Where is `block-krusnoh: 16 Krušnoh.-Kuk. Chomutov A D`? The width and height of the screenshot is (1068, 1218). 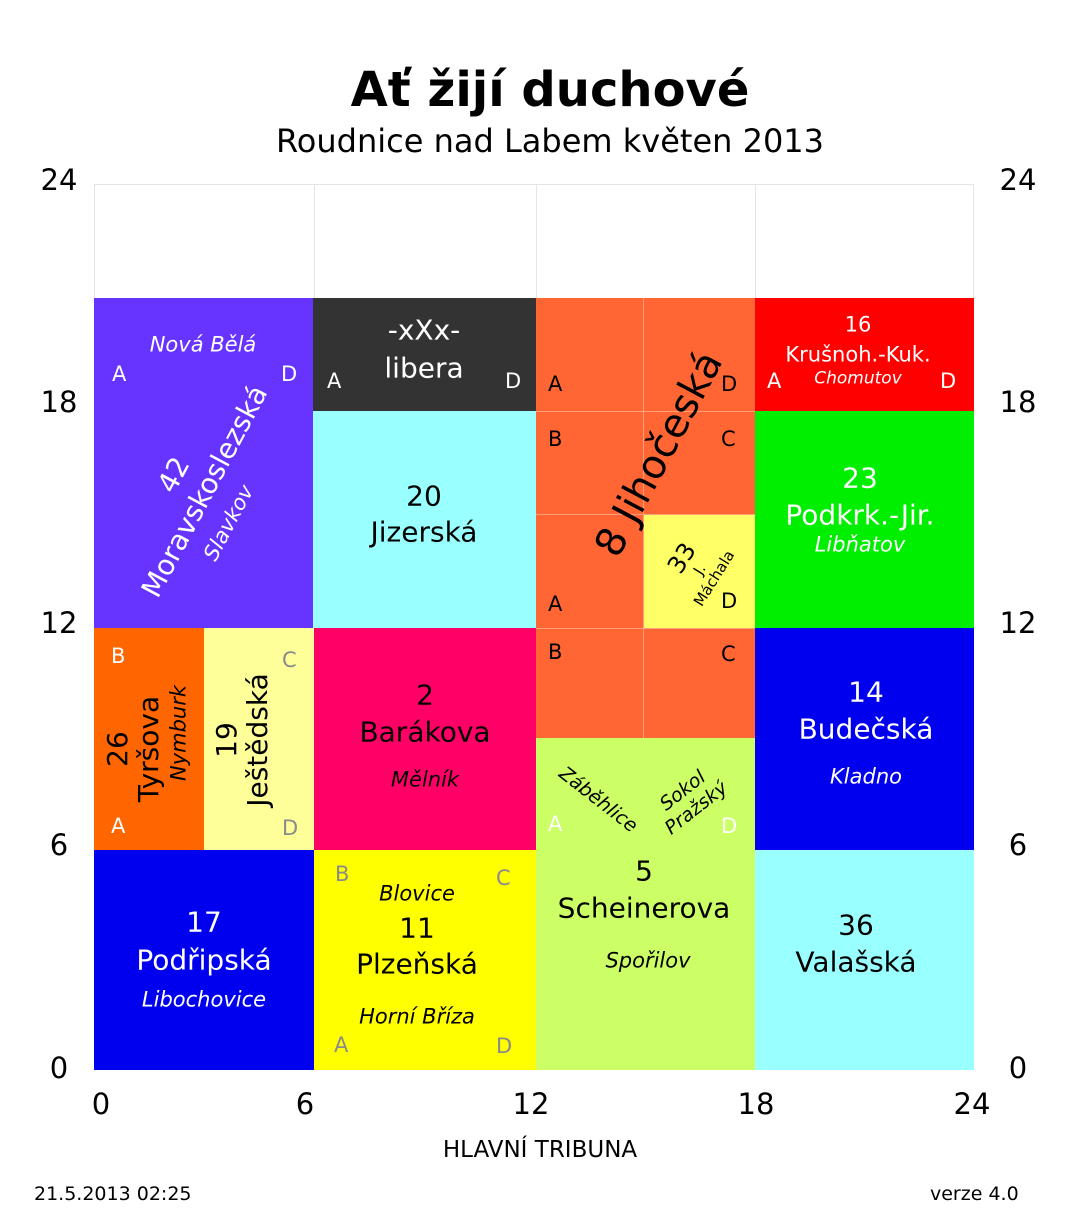
block-krusnoh: 16 Krušnoh.-Kuk. Chomutov A D is located at coordinates (864, 354).